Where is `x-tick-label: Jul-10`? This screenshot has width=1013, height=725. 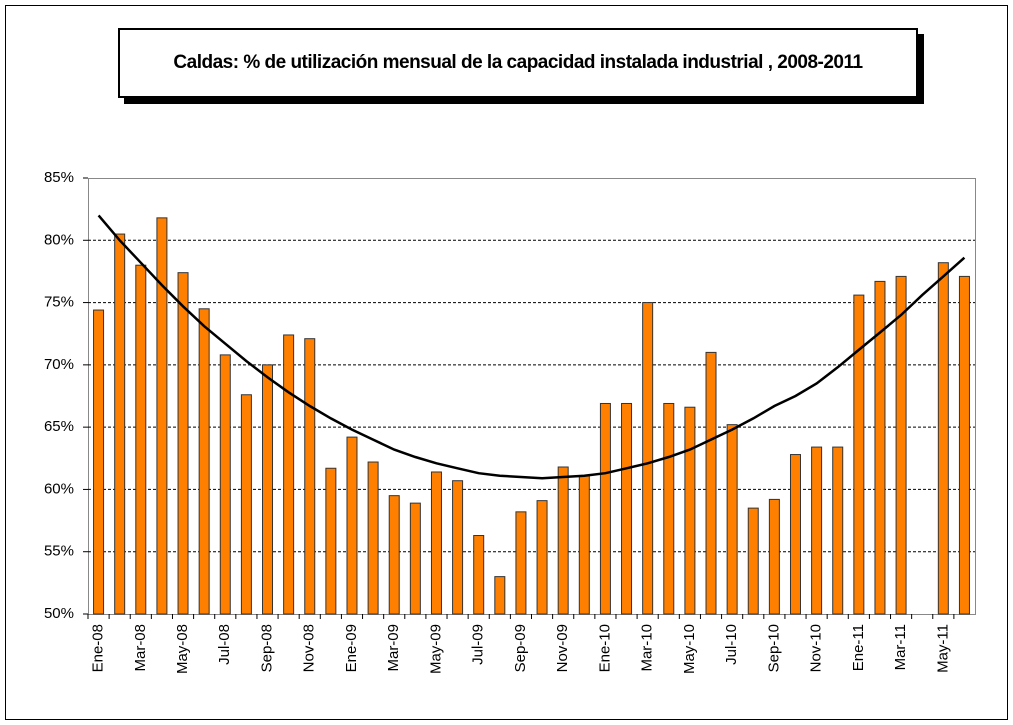 x-tick-label: Jul-10 is located at coordinates (731, 644).